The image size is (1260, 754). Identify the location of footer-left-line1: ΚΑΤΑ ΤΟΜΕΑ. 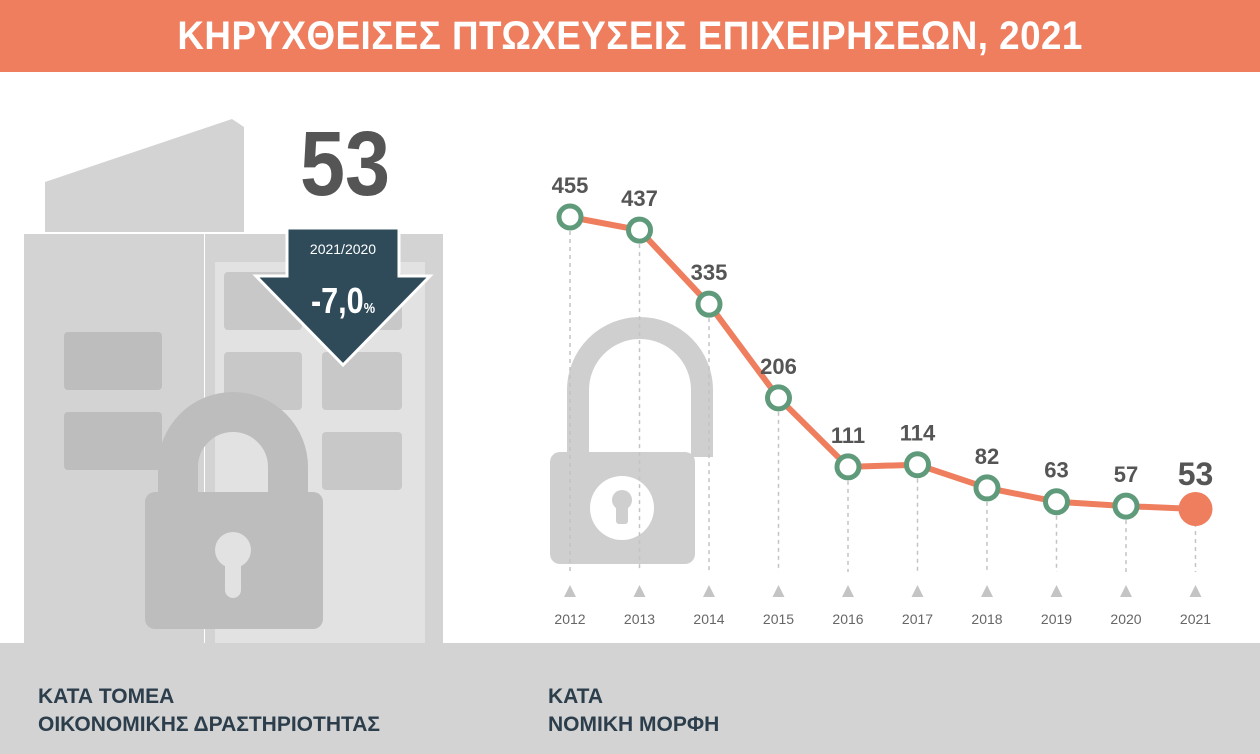
(106, 696).